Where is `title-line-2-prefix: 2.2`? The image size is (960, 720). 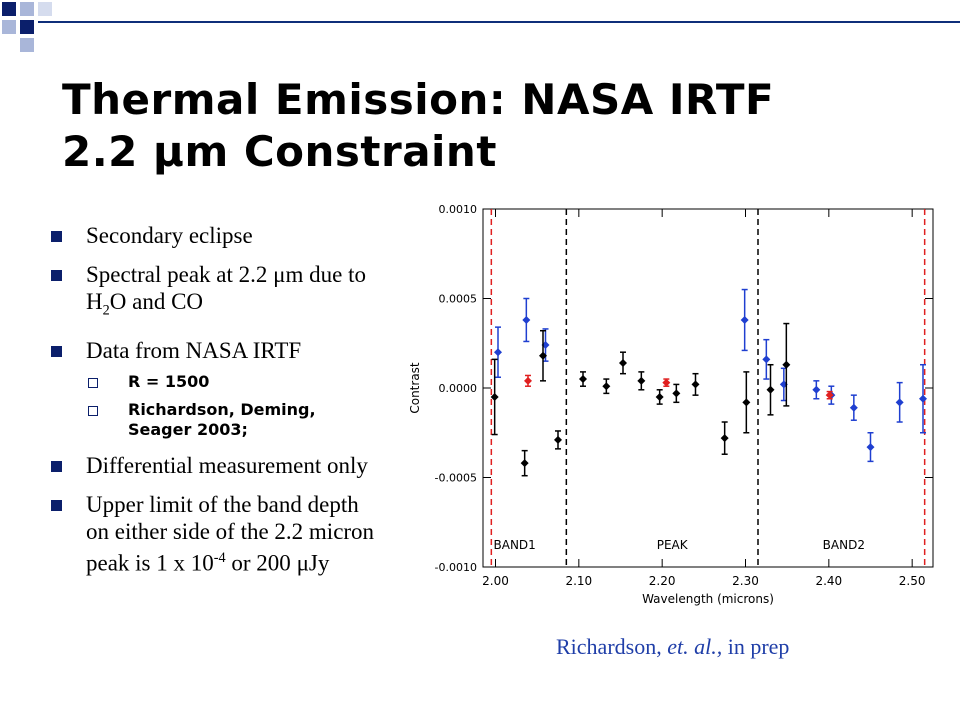 title-line-2-prefix: 2.2 is located at coordinates (108, 151).